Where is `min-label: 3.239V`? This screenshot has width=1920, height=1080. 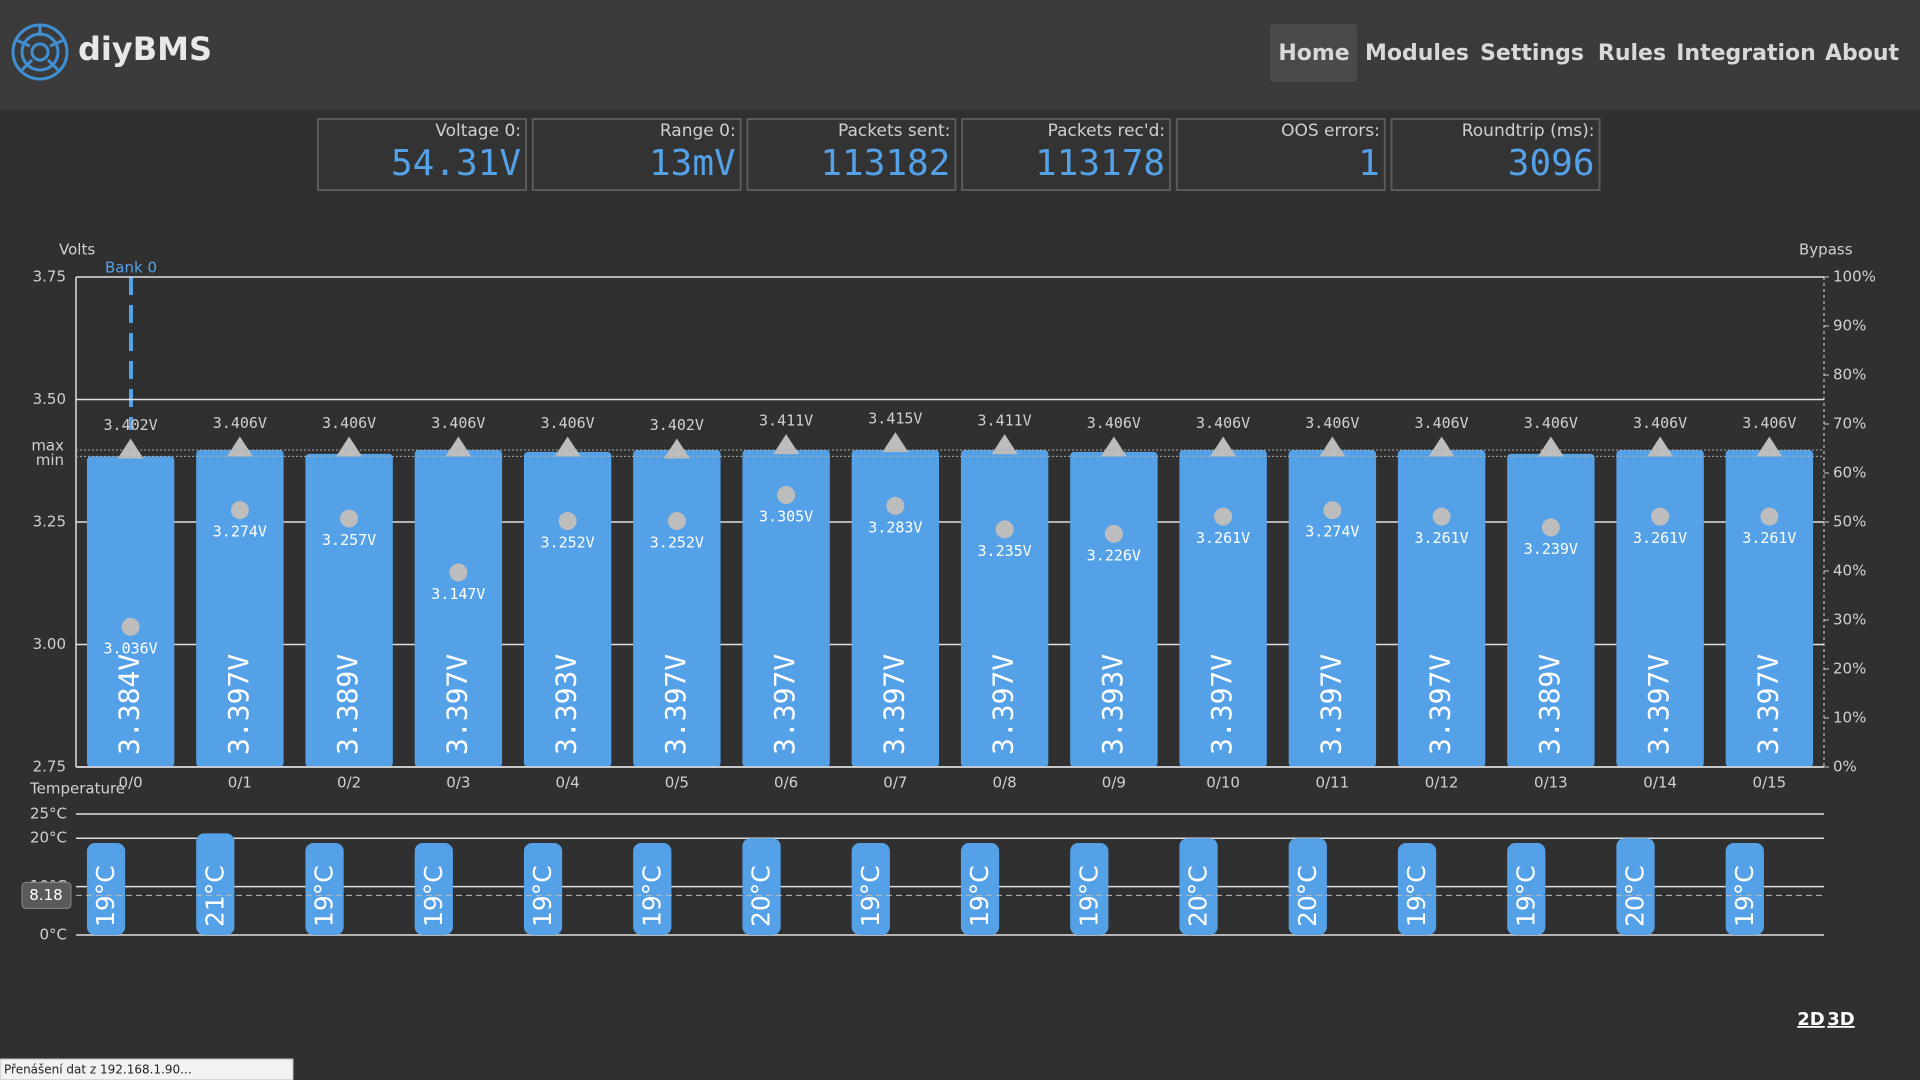 min-label: 3.239V is located at coordinates (1551, 549).